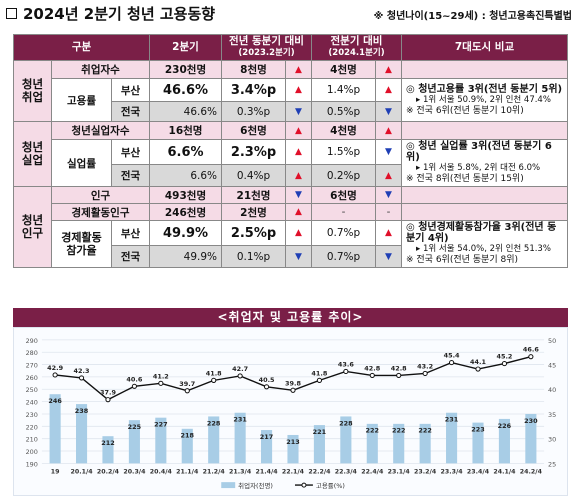  Describe the element at coordinates (253, 90) in the screenshot. I see `emp-rate-busan-yoy: 3.4%p` at that location.